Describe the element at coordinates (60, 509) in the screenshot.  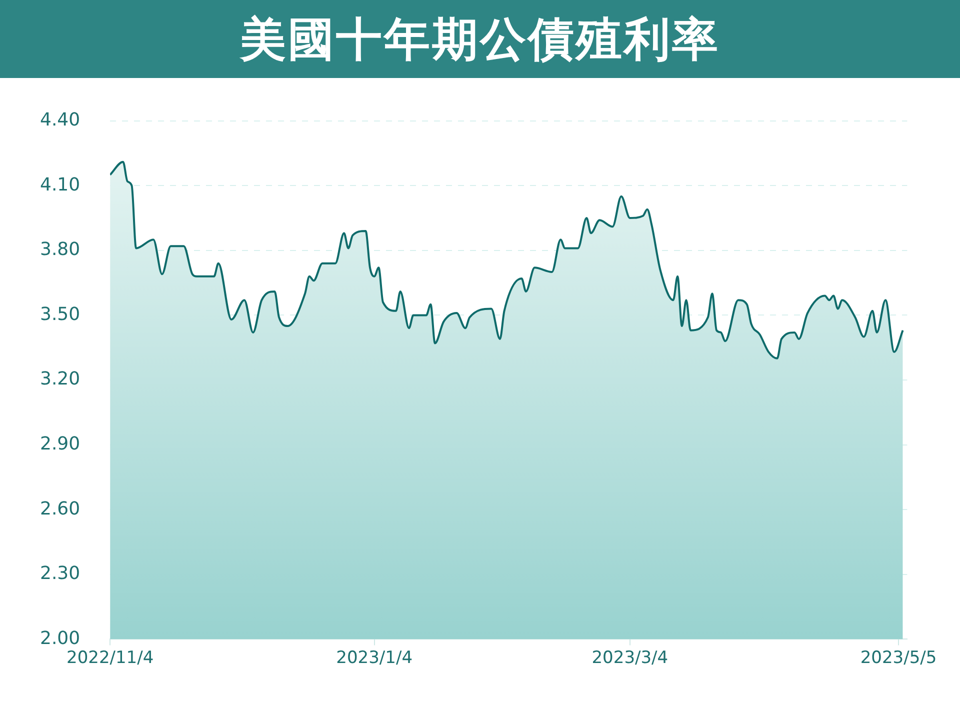
I see `y-tick-label: 2.60` at that location.